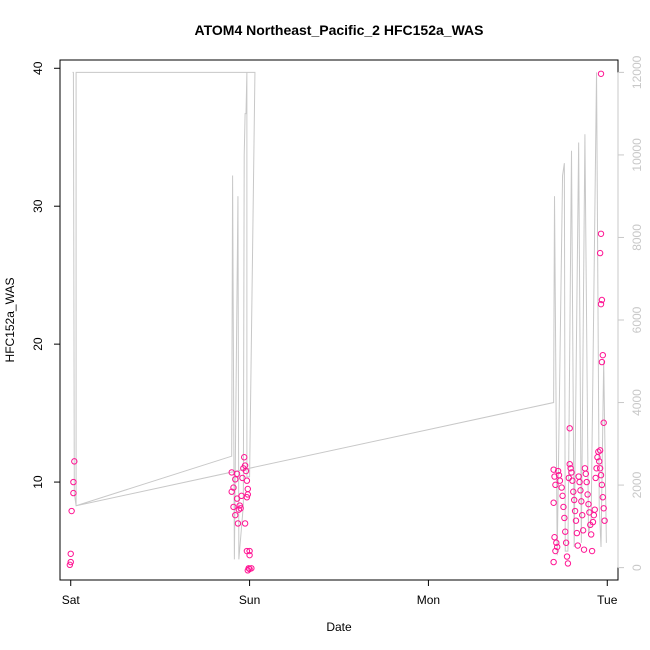  Describe the element at coordinates (38, 68) in the screenshot. I see `y-tick-label-40: 40` at that location.